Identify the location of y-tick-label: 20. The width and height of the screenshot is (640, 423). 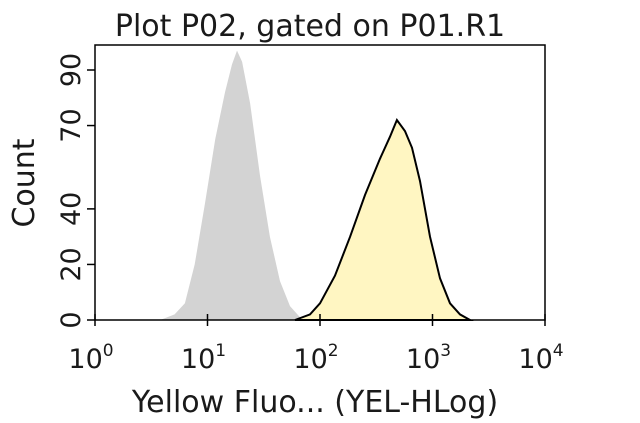
(71, 264).